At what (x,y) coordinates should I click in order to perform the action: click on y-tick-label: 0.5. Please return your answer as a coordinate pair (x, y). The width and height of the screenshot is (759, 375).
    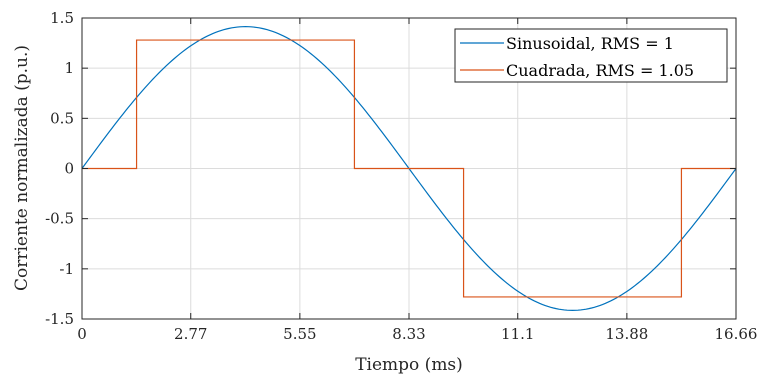
    Looking at the image, I should click on (62, 118).